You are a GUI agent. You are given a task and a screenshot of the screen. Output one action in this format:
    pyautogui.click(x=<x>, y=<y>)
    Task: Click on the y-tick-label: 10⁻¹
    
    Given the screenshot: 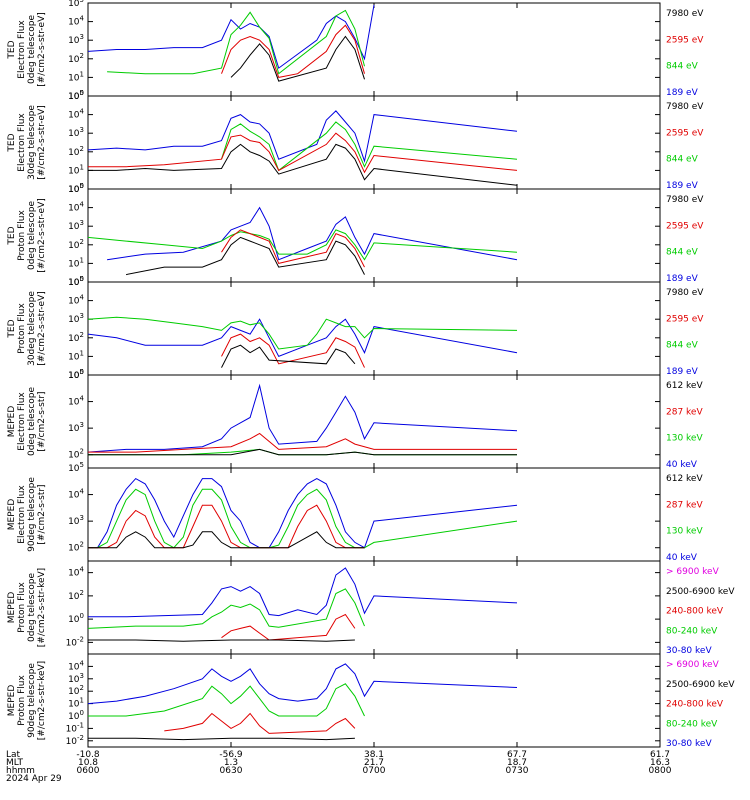 What is the action you would take?
    pyautogui.click(x=75, y=727)
    